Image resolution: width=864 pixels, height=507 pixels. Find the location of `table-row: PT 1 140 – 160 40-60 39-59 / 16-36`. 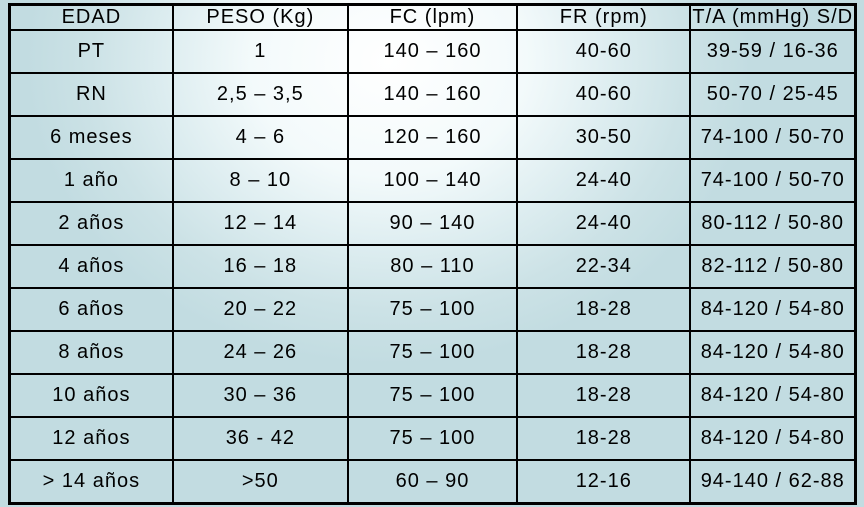

table-row: PT 1 140 – 160 40-60 39-59 / 16-36 is located at coordinates (432, 51).